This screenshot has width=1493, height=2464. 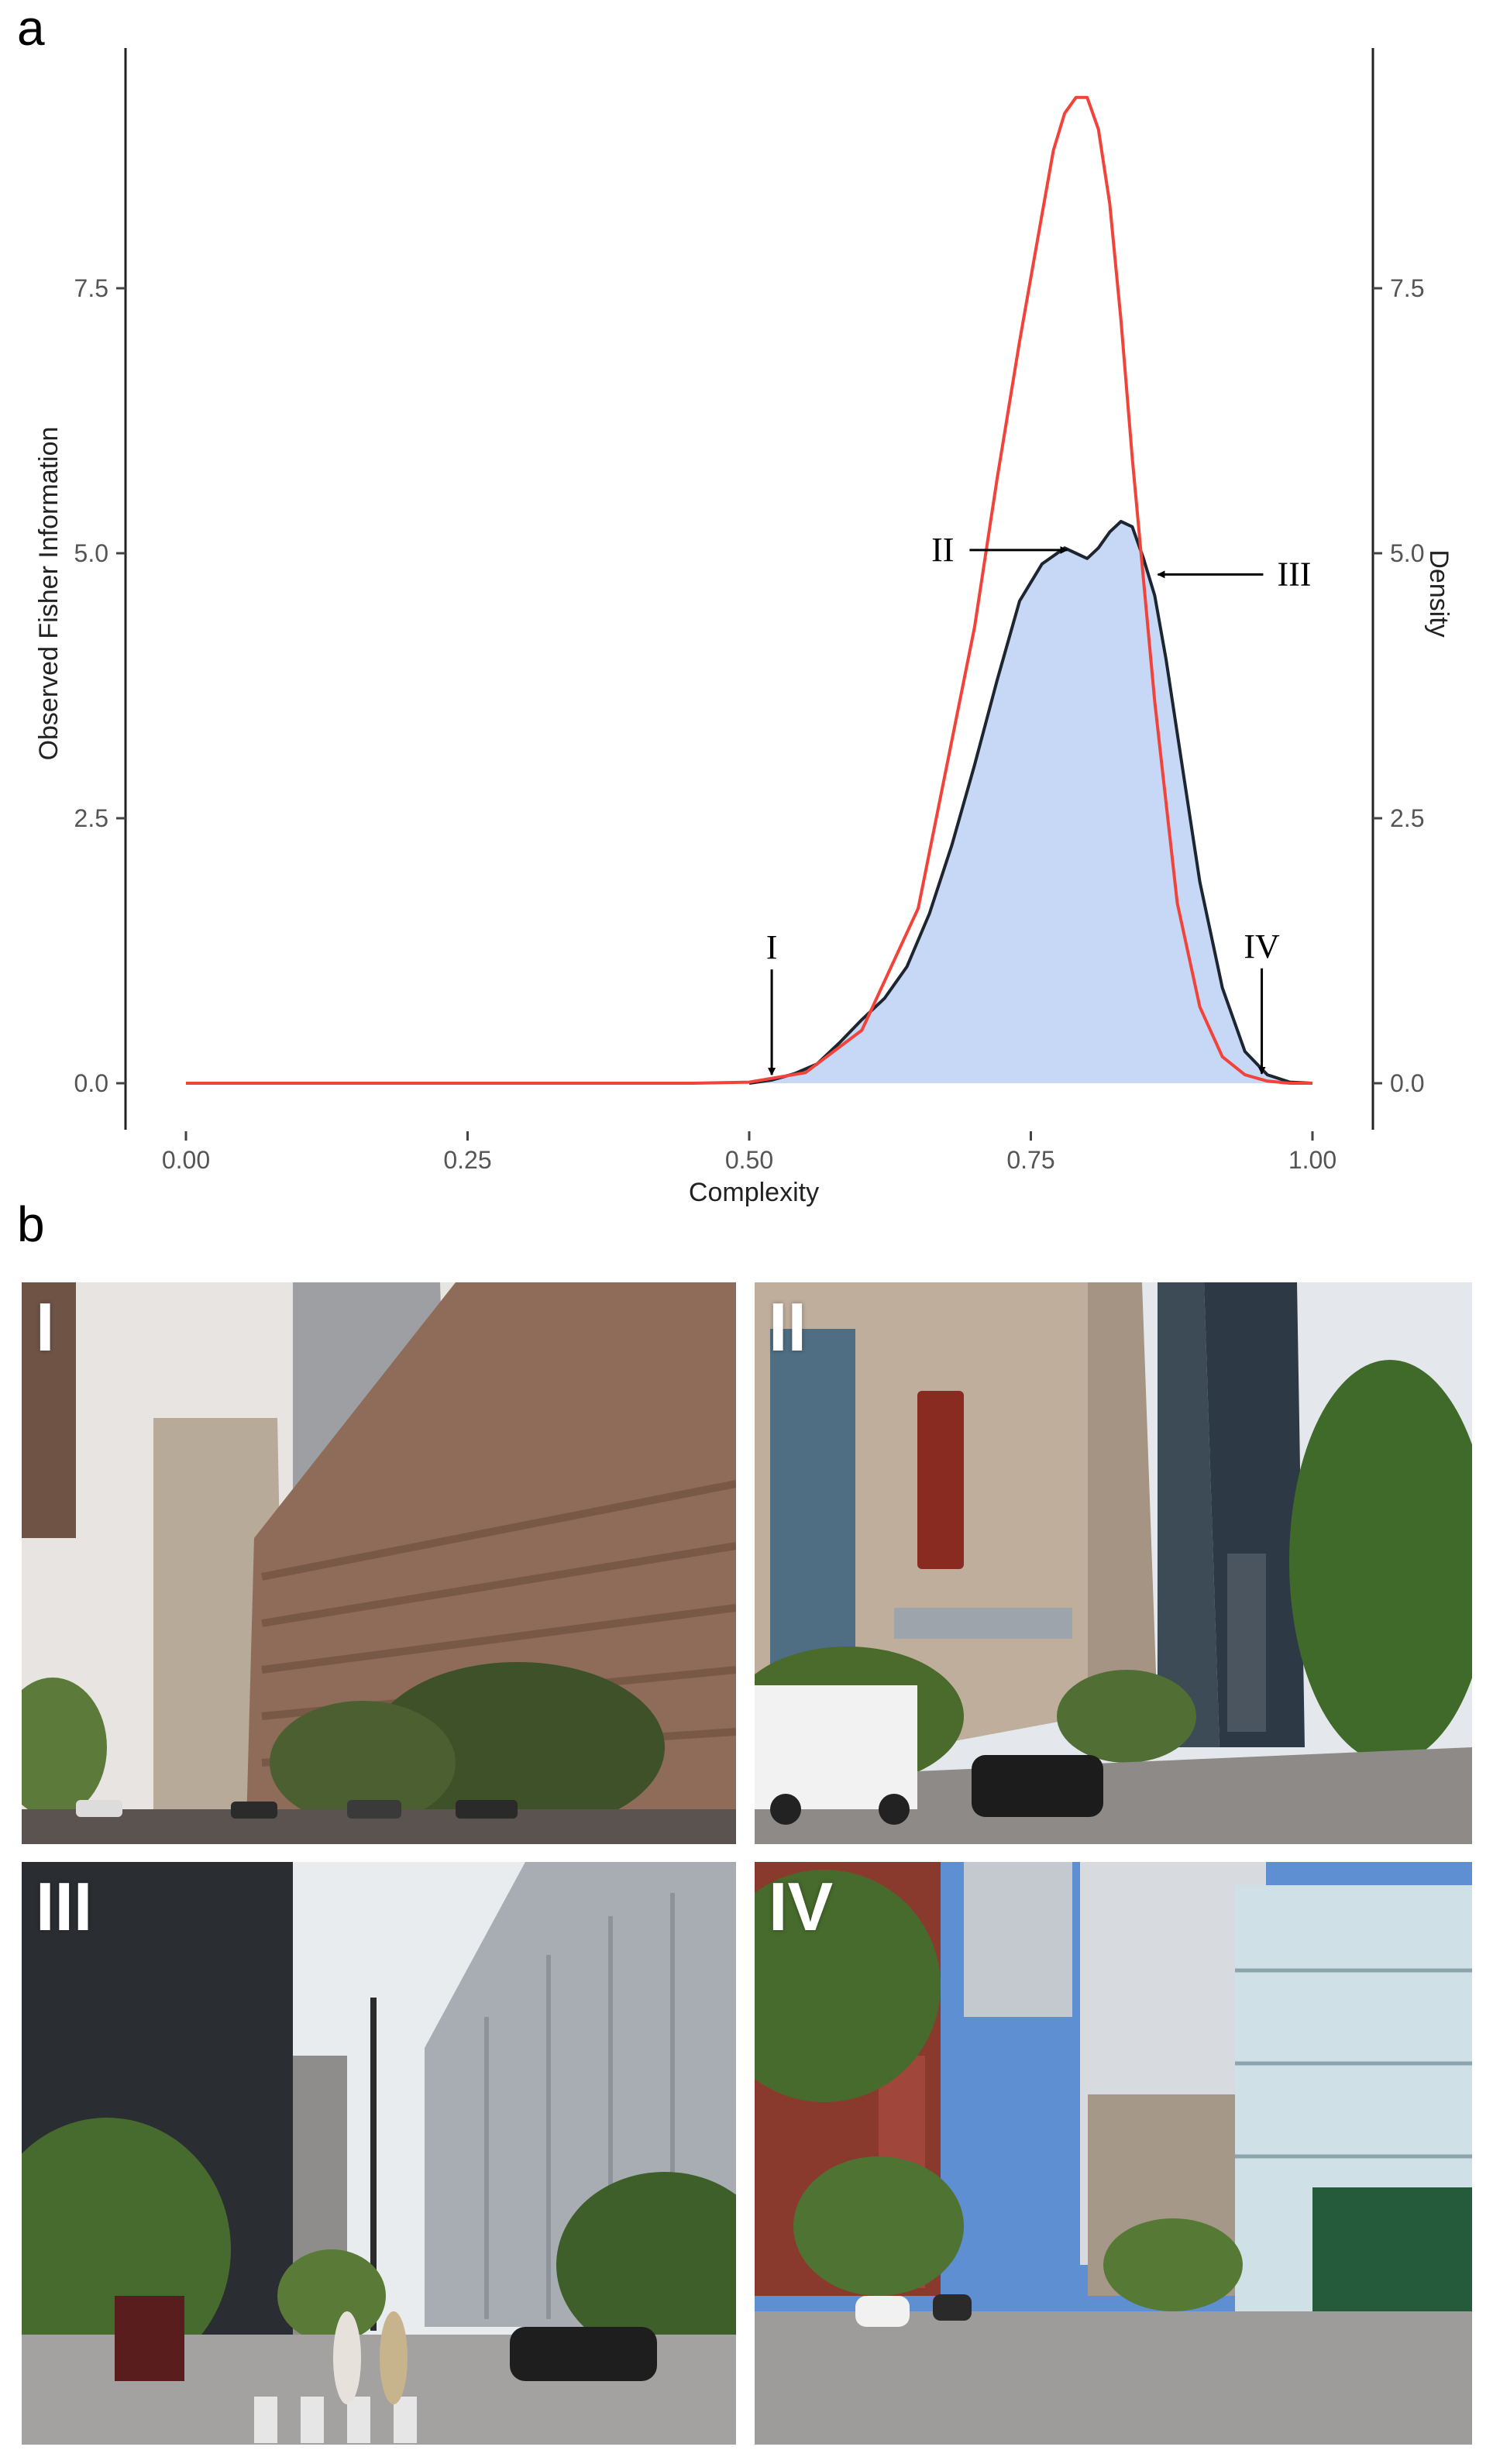 What do you see at coordinates (1262, 946) in the screenshot?
I see `annotation-label: IV` at bounding box center [1262, 946].